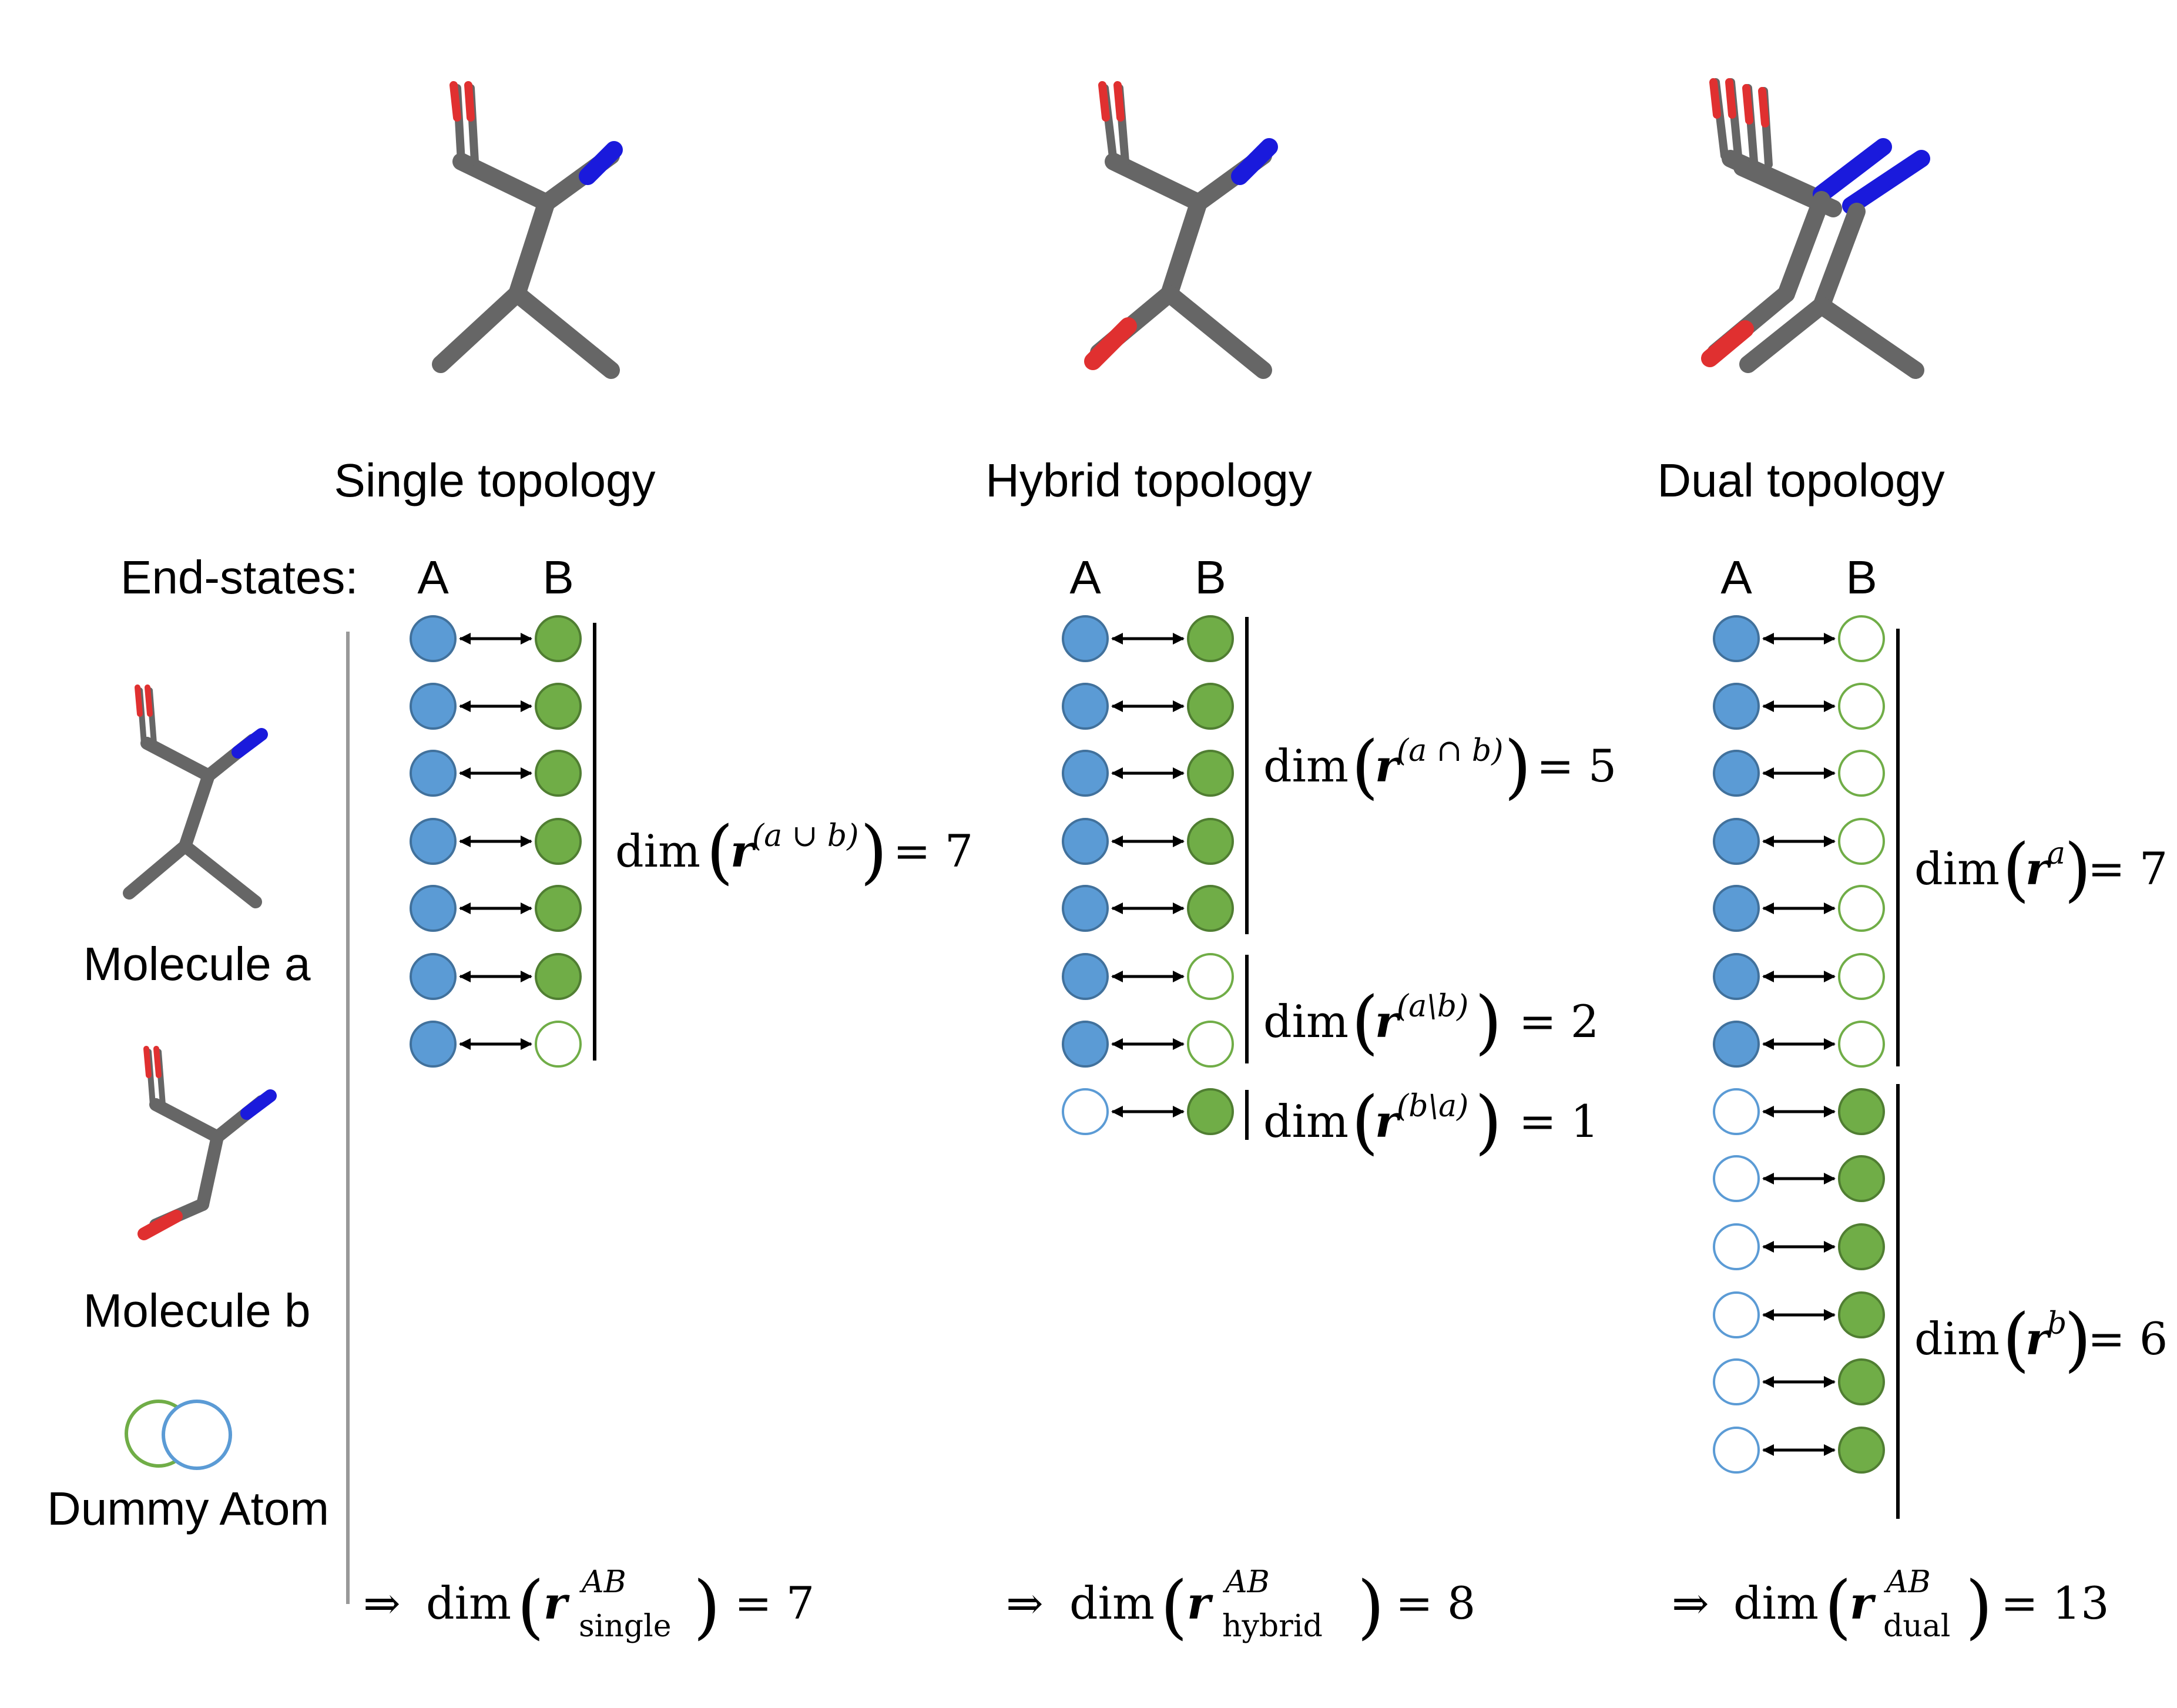 The image size is (2177, 1708). Describe the element at coordinates (2041, 1339) in the screenshot. I see `dual-b-dimension-label: dim ( r b ) = 6` at that location.